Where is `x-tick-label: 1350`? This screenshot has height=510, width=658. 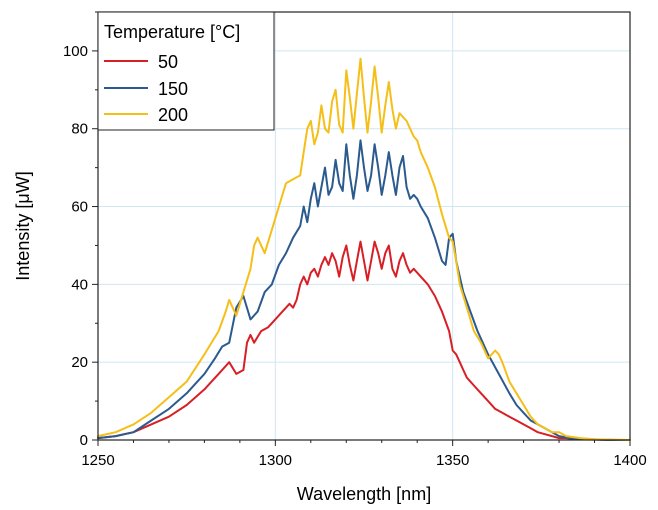
x-tick-label: 1350 is located at coordinates (452, 460).